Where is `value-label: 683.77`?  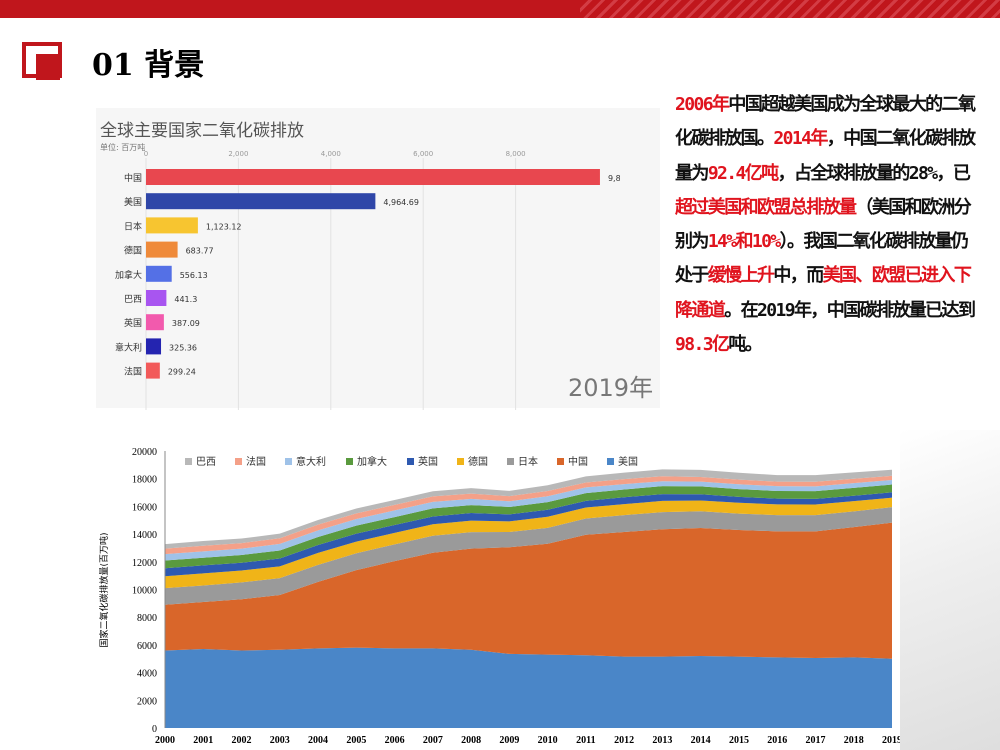 value-label: 683.77 is located at coordinates (200, 251).